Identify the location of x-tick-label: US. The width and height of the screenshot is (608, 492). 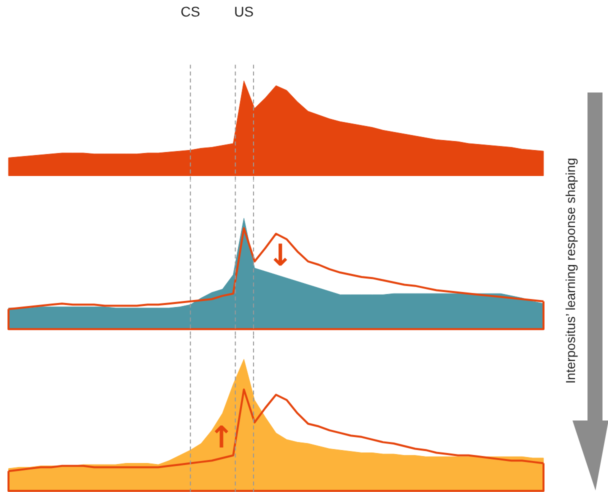
(244, 12).